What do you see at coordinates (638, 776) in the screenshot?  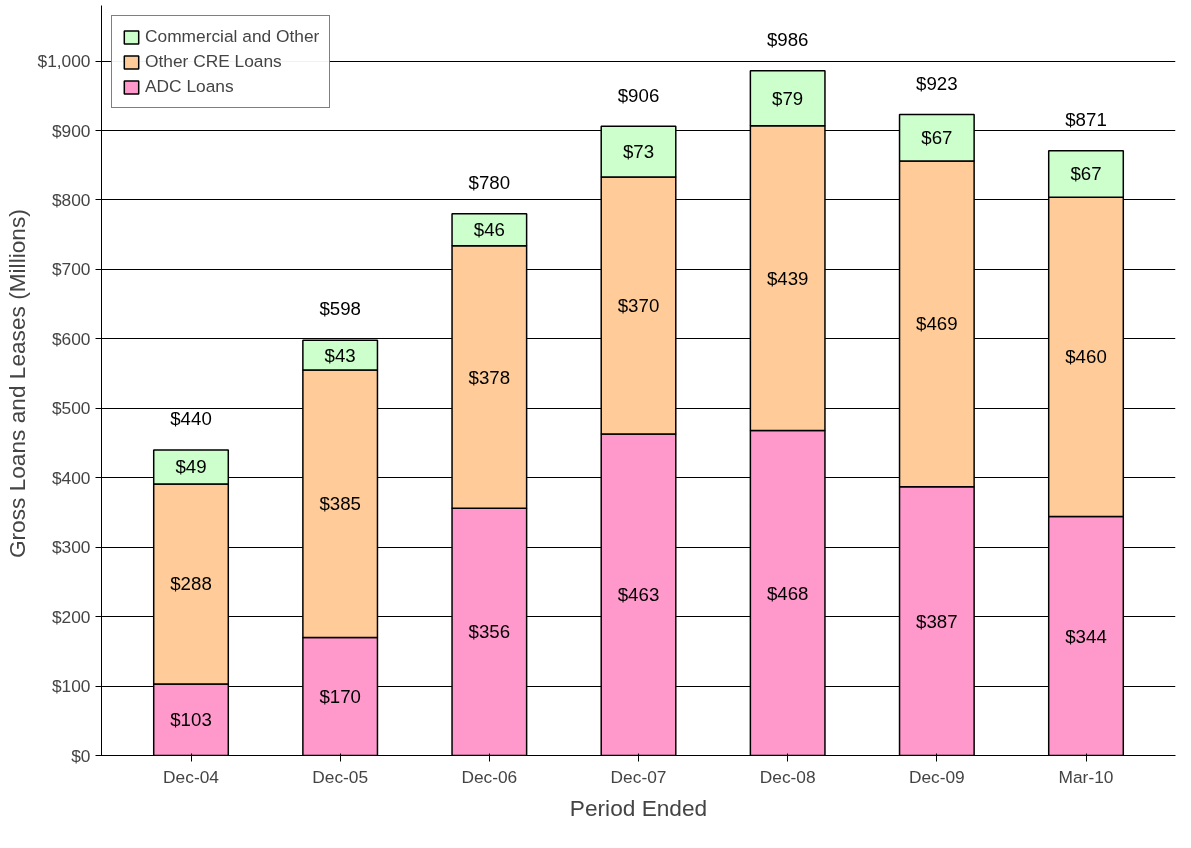 I see `x-tick-label: Dec-07` at bounding box center [638, 776].